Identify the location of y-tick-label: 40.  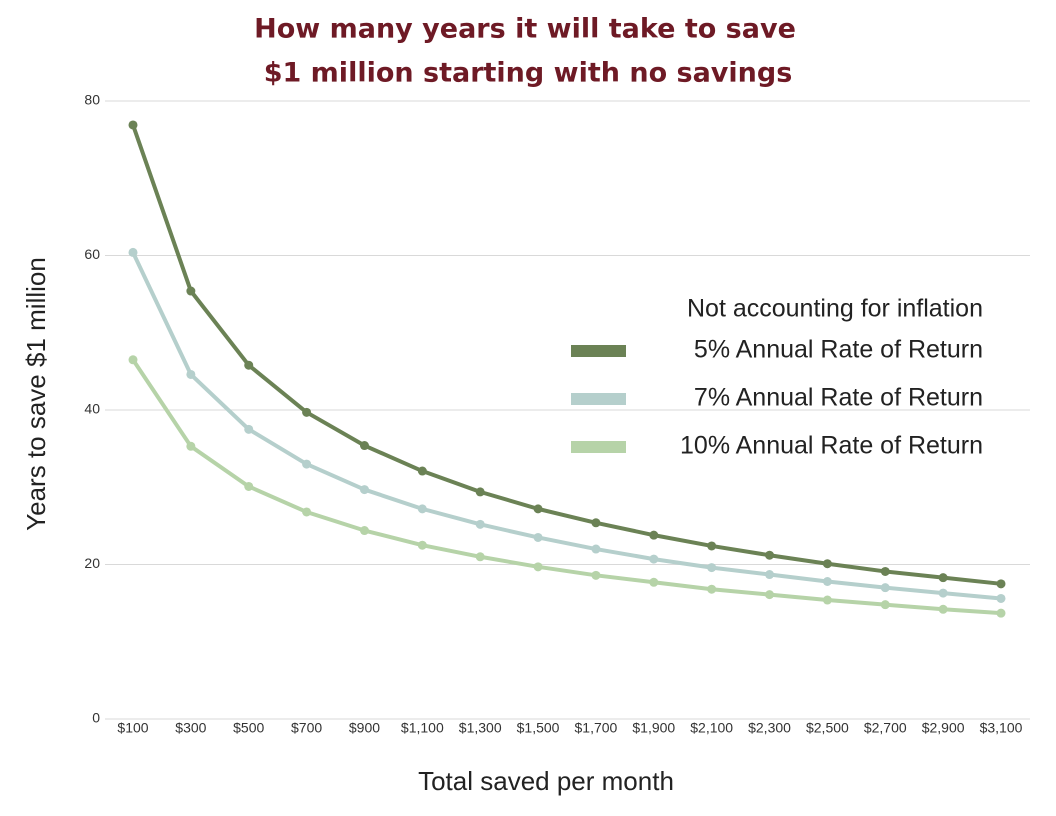
(92, 409).